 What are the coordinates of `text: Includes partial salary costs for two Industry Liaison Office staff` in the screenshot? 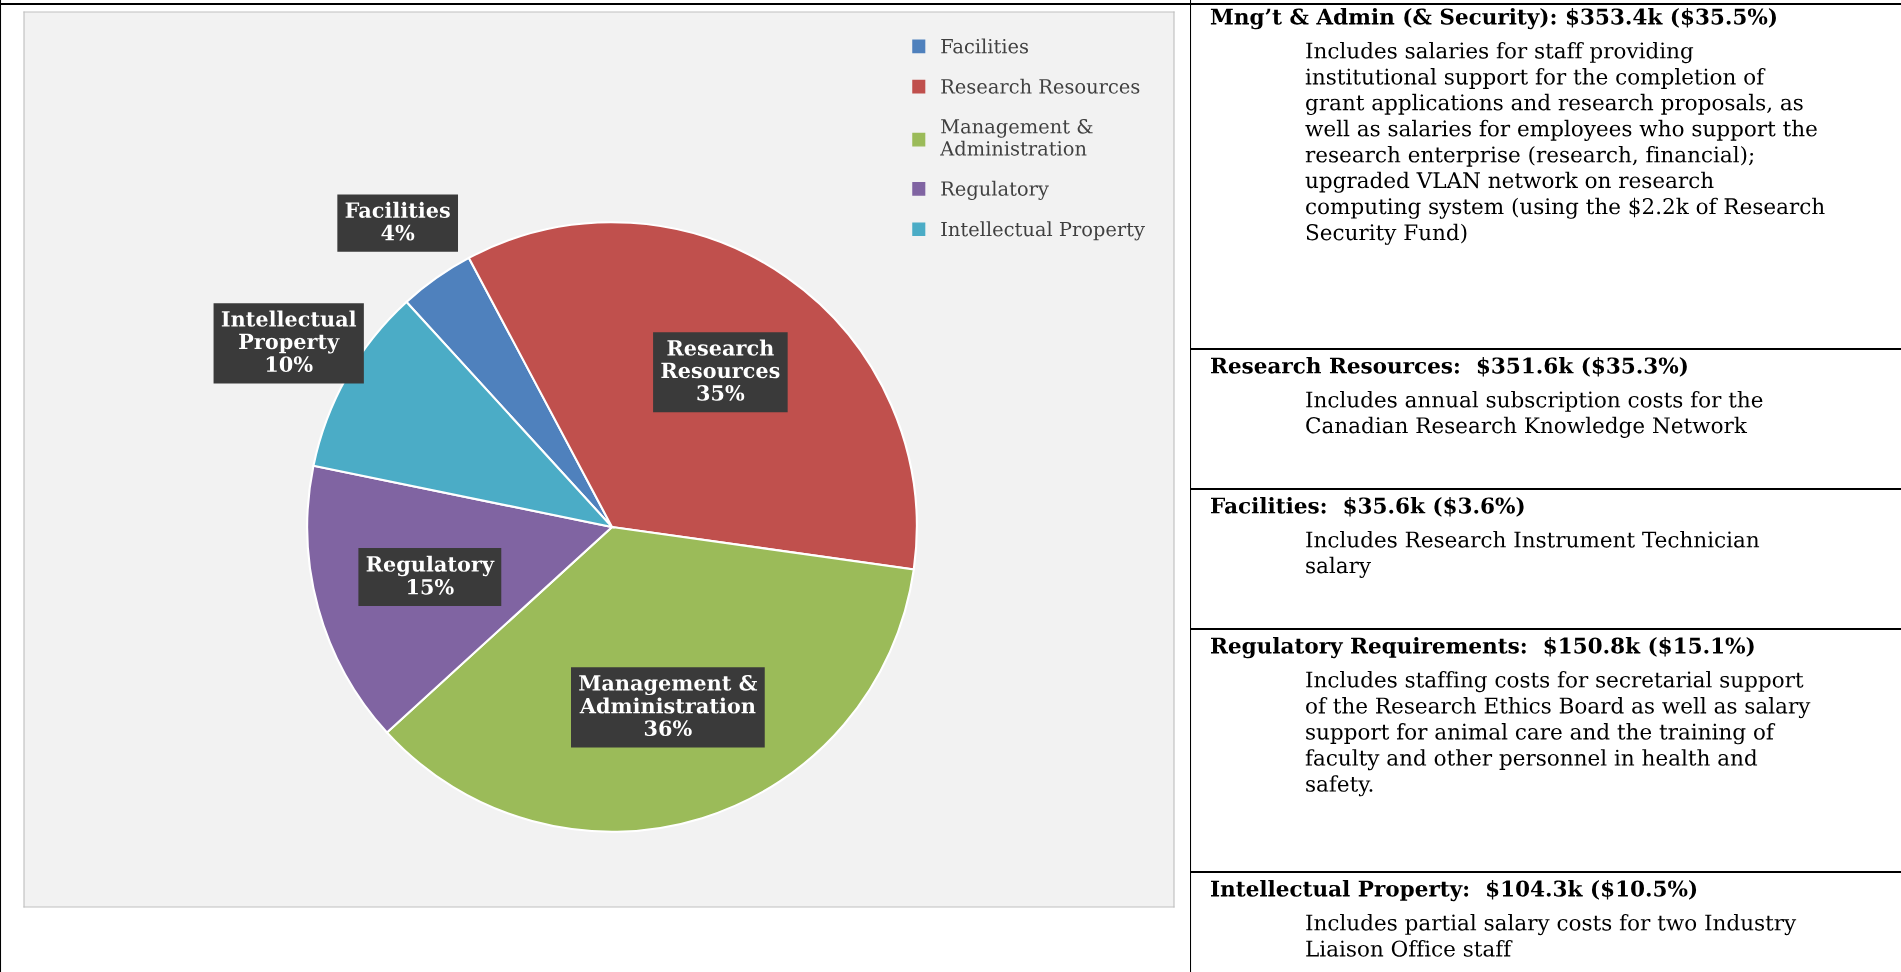 It's located at (1551, 935).